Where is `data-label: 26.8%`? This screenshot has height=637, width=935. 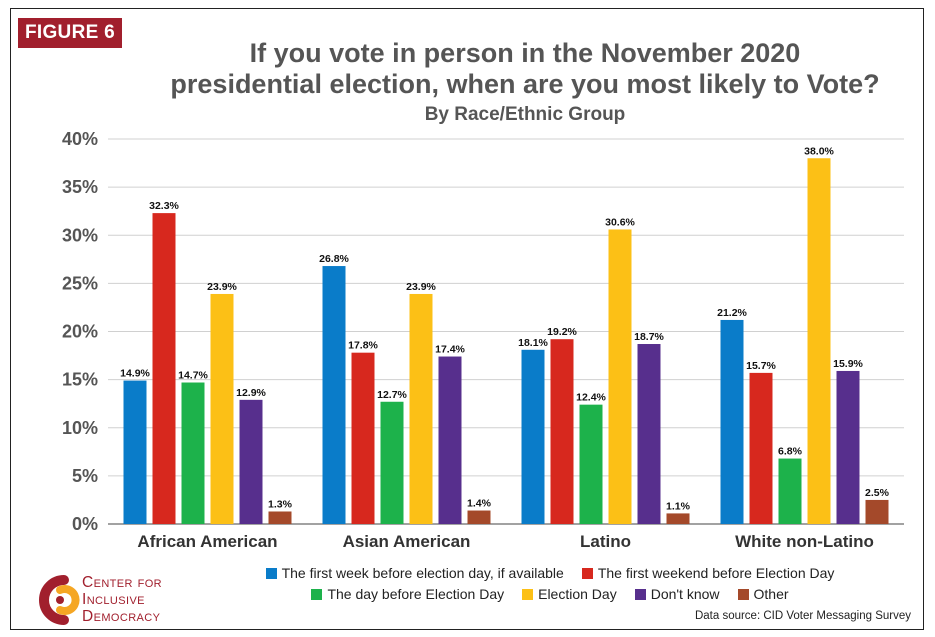 data-label: 26.8% is located at coordinates (334, 259).